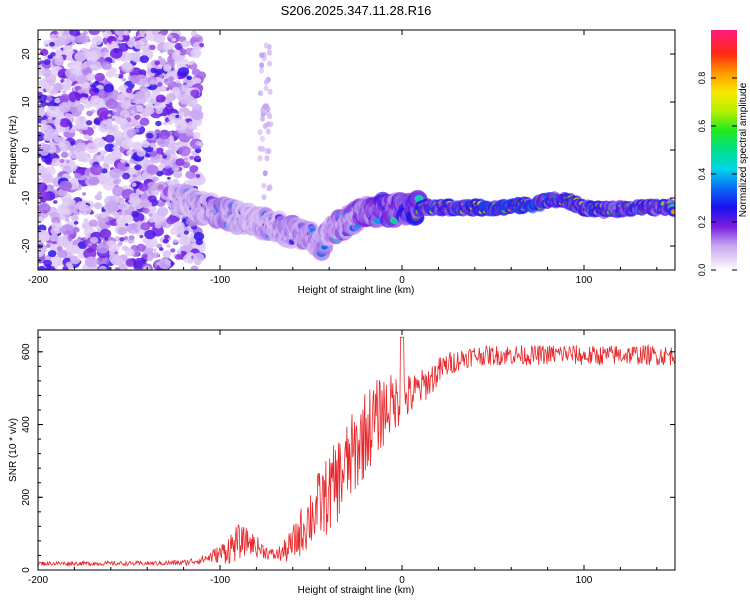  Describe the element at coordinates (26, 54) in the screenshot. I see `heatmap-y-tick-label: 20` at that location.